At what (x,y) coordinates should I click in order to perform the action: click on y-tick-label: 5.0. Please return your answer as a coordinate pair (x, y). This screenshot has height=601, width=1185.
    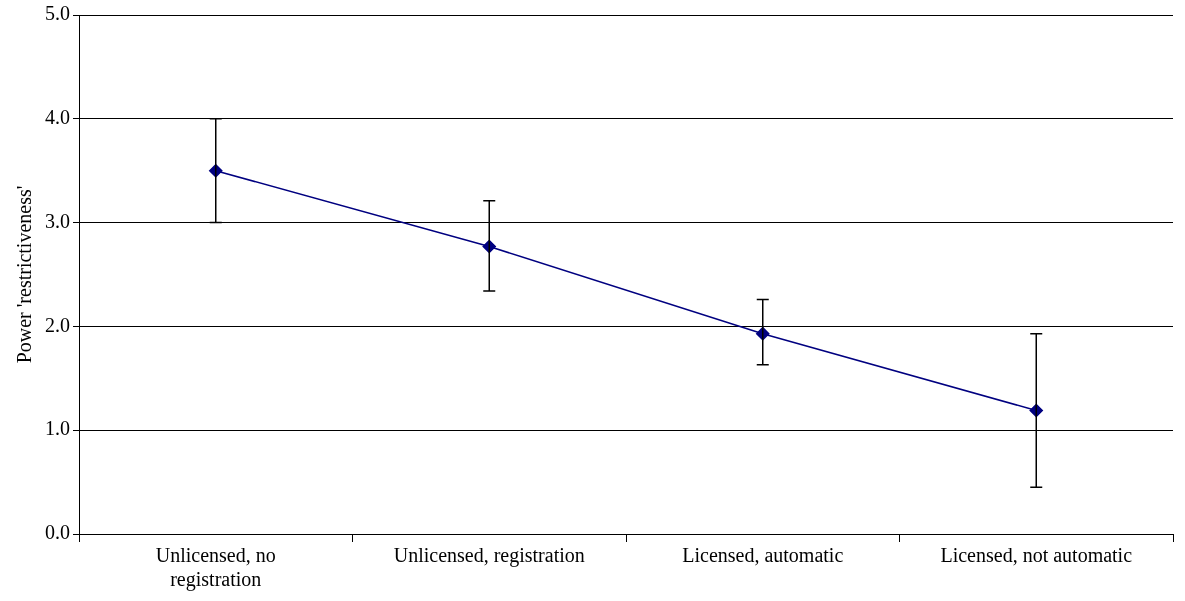
    Looking at the image, I should click on (57, 13).